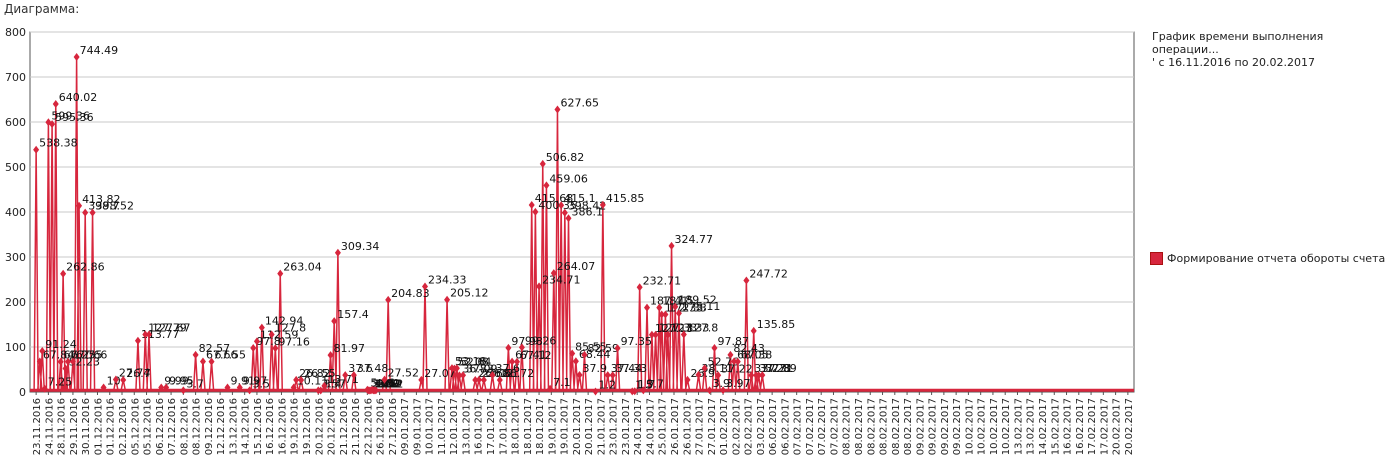  I want to click on x-tick-label: 27.12.2016, so click(393, 426).